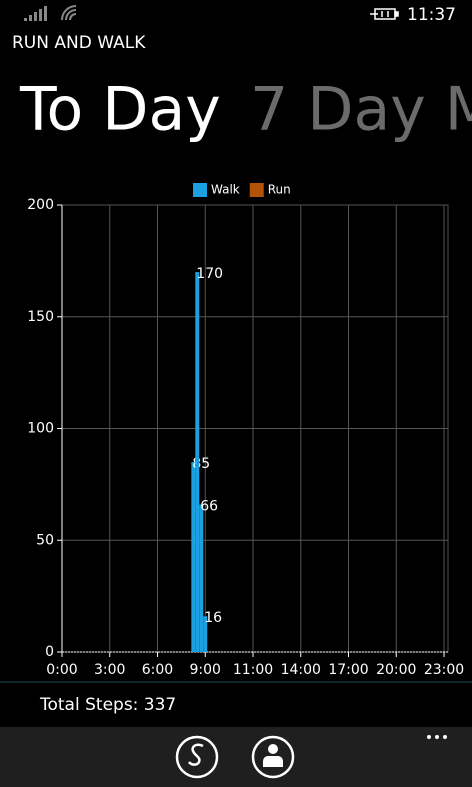 This screenshot has height=787, width=472. Describe the element at coordinates (40, 317) in the screenshot. I see `y-tick-label: 150` at that location.